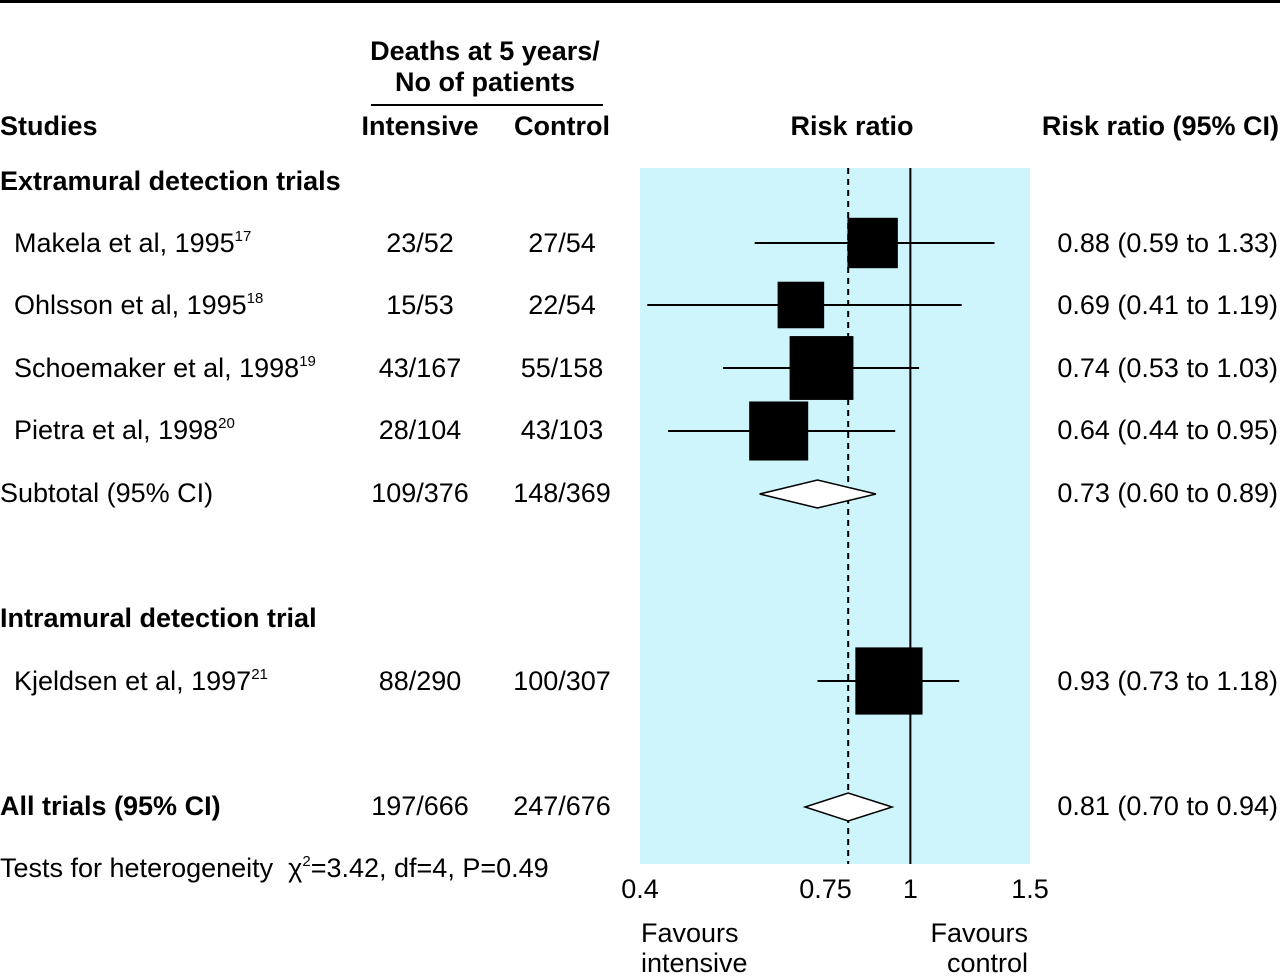 This screenshot has width=1280, height=978. I want to click on x-tick-label: 1, so click(910, 889).